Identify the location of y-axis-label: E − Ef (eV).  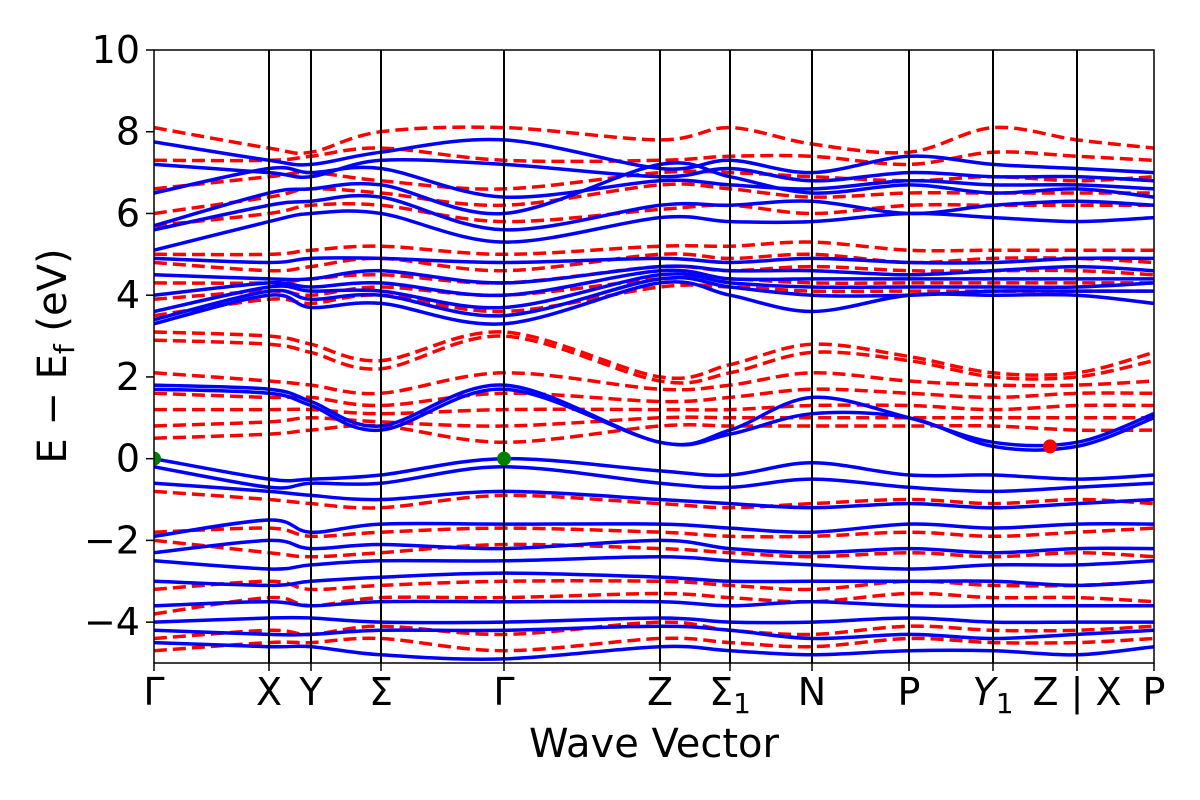
(55, 355).